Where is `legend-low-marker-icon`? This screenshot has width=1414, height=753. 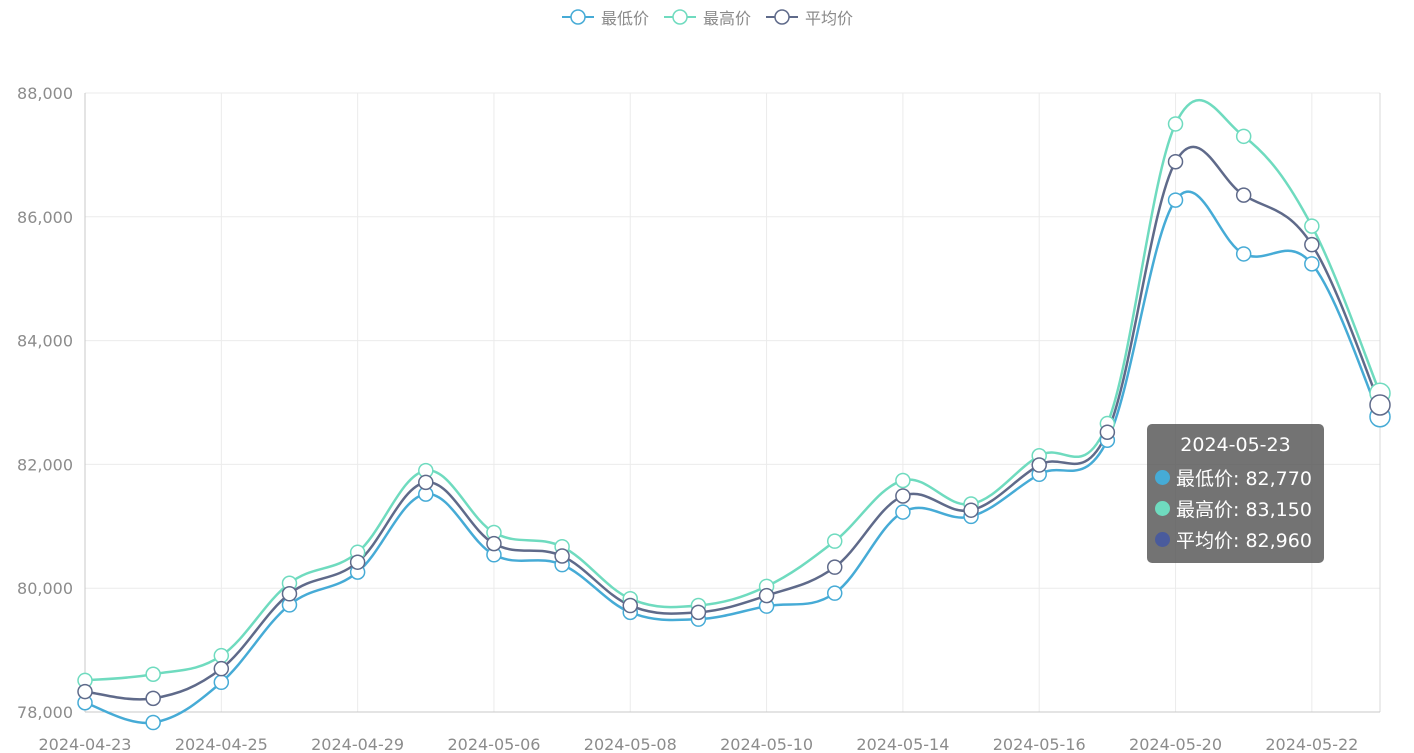 legend-low-marker-icon is located at coordinates (577, 17).